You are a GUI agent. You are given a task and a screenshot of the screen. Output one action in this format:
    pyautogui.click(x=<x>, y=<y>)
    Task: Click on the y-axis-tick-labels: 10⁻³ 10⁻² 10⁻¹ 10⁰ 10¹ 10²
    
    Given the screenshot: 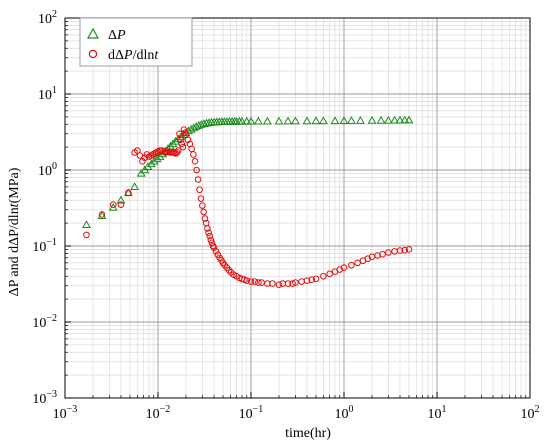 What is the action you would take?
    pyautogui.click(x=44, y=208)
    